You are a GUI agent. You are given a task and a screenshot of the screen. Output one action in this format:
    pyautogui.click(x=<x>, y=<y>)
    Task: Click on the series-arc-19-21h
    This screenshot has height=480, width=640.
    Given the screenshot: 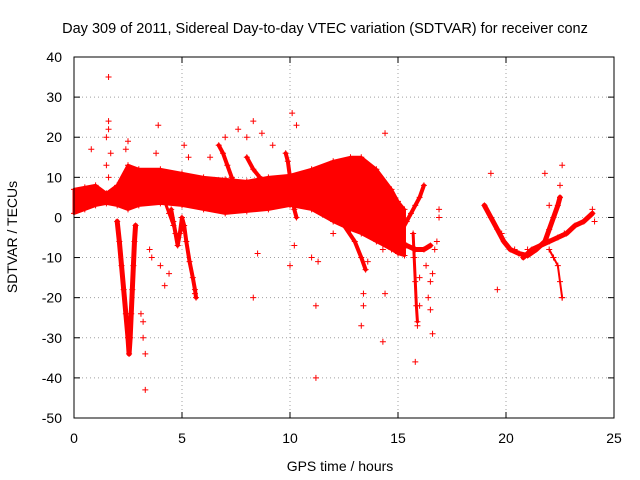 What is the action you would take?
    pyautogui.click(x=522, y=226)
    